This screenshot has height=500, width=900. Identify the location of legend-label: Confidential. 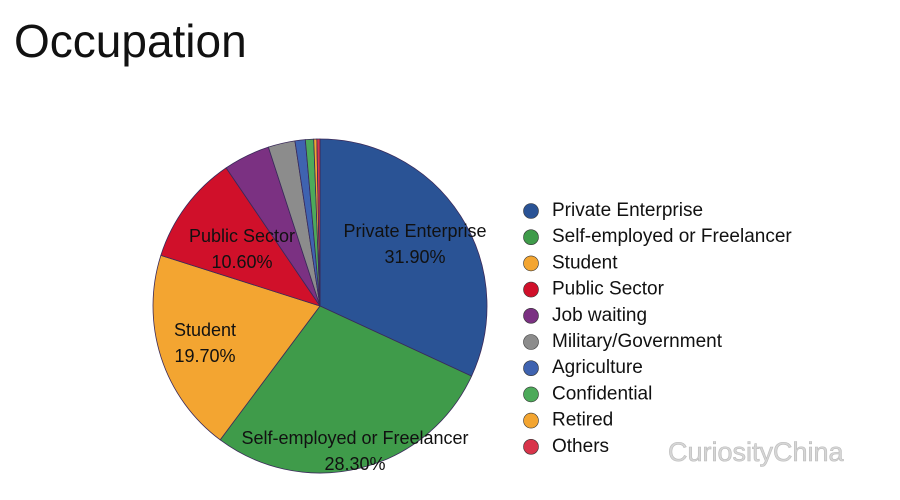
(602, 393).